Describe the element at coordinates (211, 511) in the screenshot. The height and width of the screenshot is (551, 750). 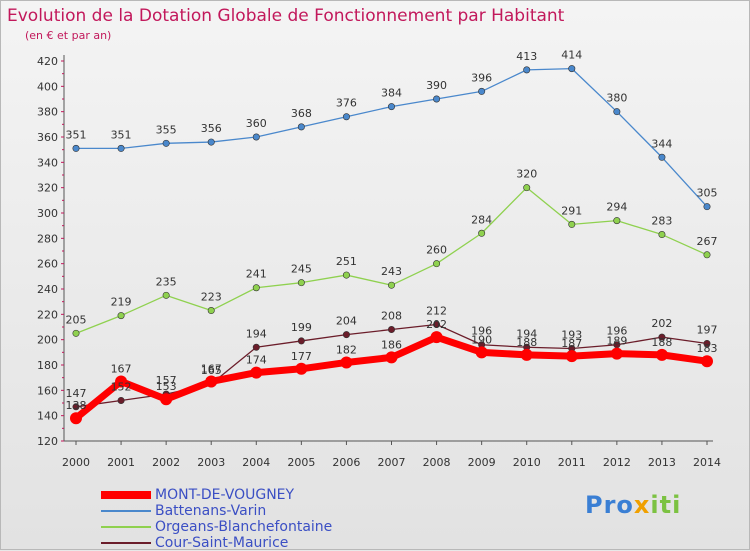
I see `legend-label: Battenans-Varin` at that location.